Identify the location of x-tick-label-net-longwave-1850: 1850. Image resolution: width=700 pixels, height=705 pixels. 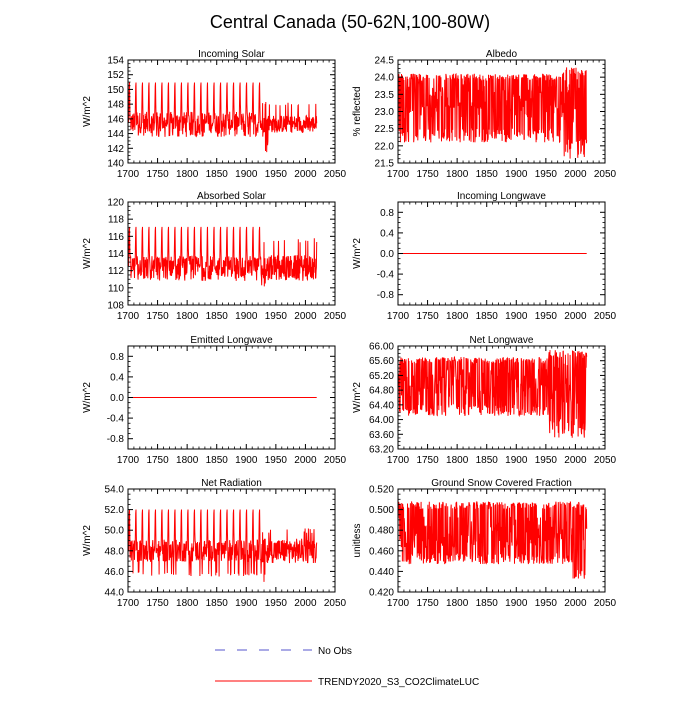
(487, 460).